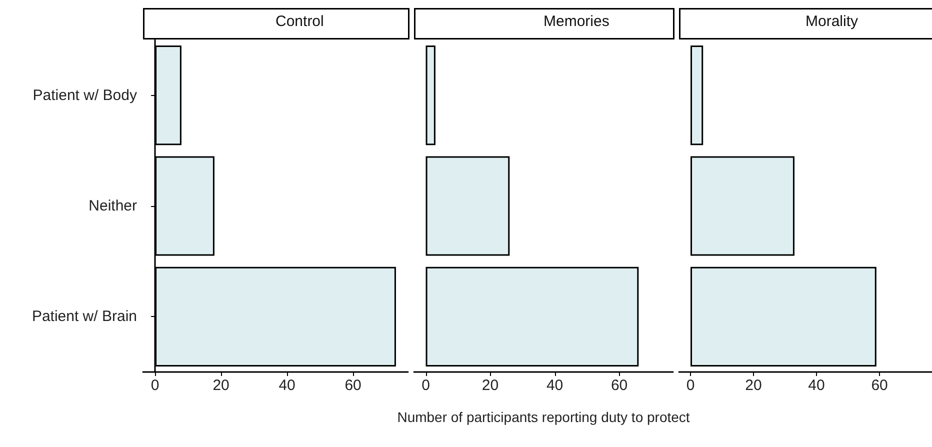 The width and height of the screenshot is (932, 447). I want to click on chart-title: Memories, so click(576, 21).